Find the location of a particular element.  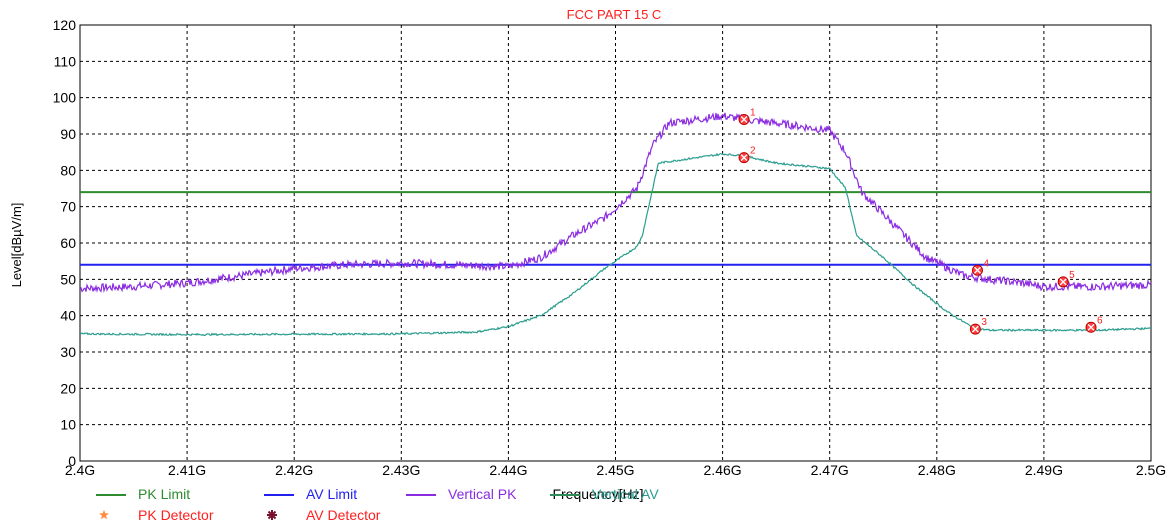

x-tick-label: 2.47G is located at coordinates (830, 470).